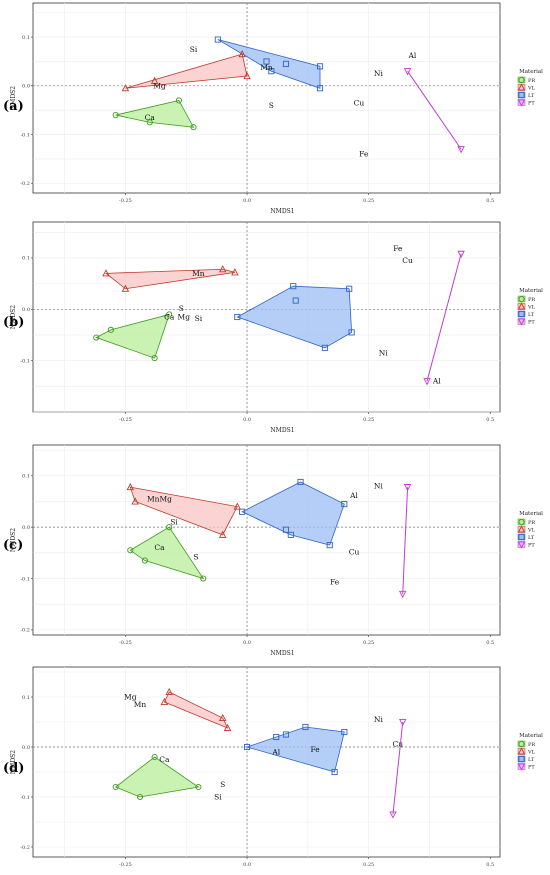 The height and width of the screenshot is (875, 550). I want to click on y-tick-label: 0.0, so click(26, 87).